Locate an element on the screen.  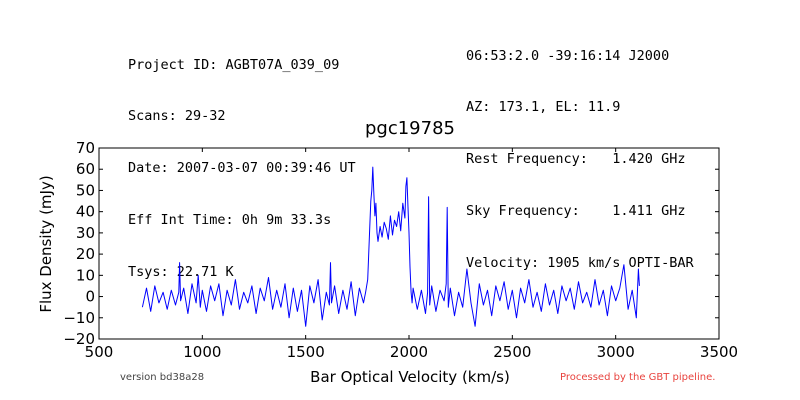
y-tick-label: 40 is located at coordinates (85, 212).